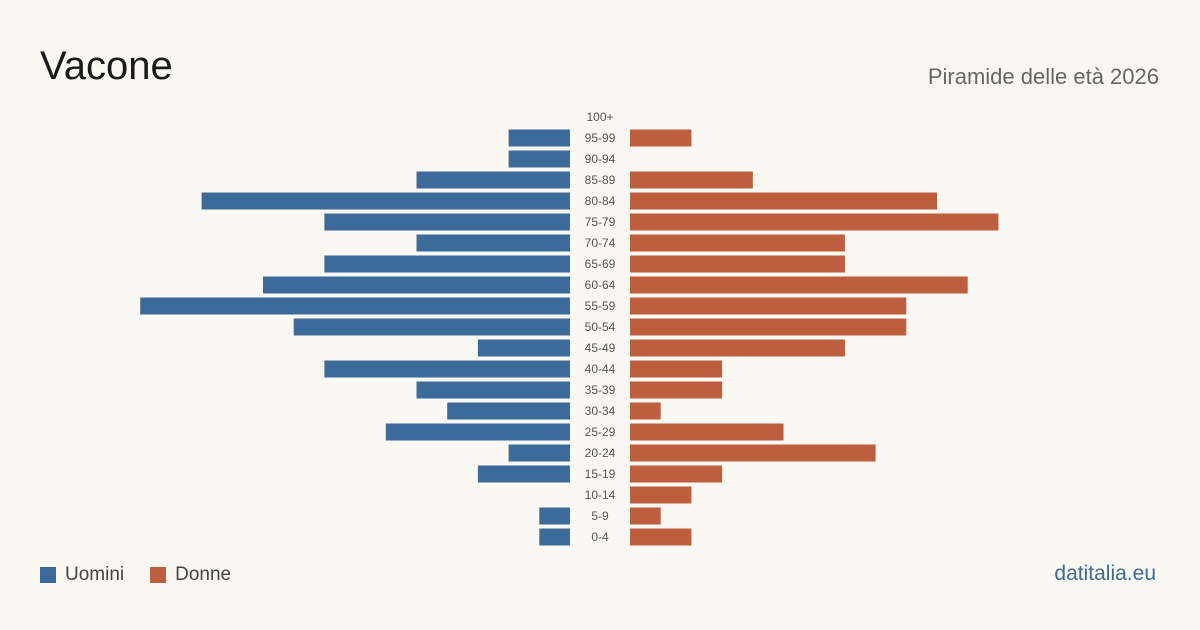 The height and width of the screenshot is (630, 1200). I want to click on age-group-label: 90-94, so click(600, 159).